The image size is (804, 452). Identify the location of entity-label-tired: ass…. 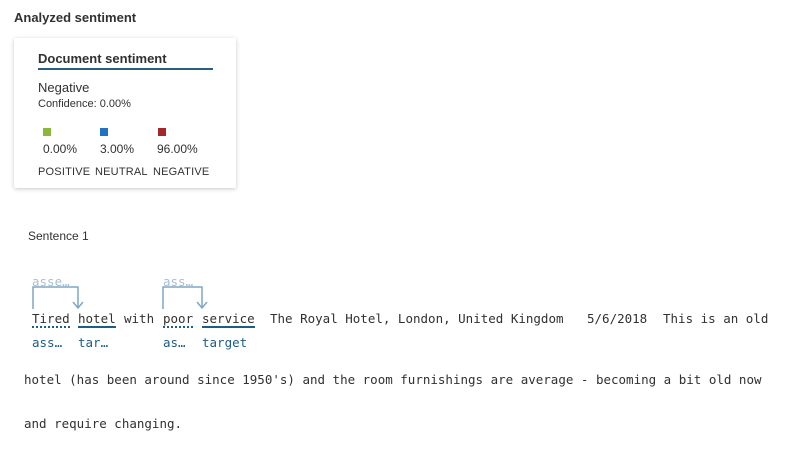
(47, 342).